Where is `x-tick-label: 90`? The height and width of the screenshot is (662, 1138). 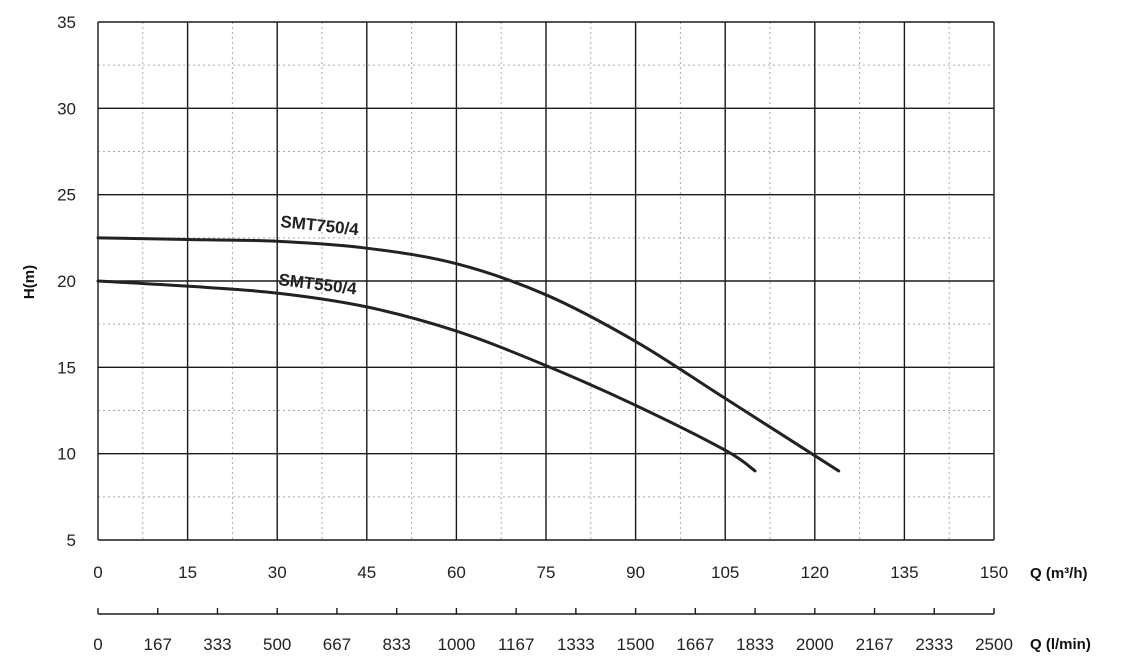
x-tick-label: 90 is located at coordinates (635, 572).